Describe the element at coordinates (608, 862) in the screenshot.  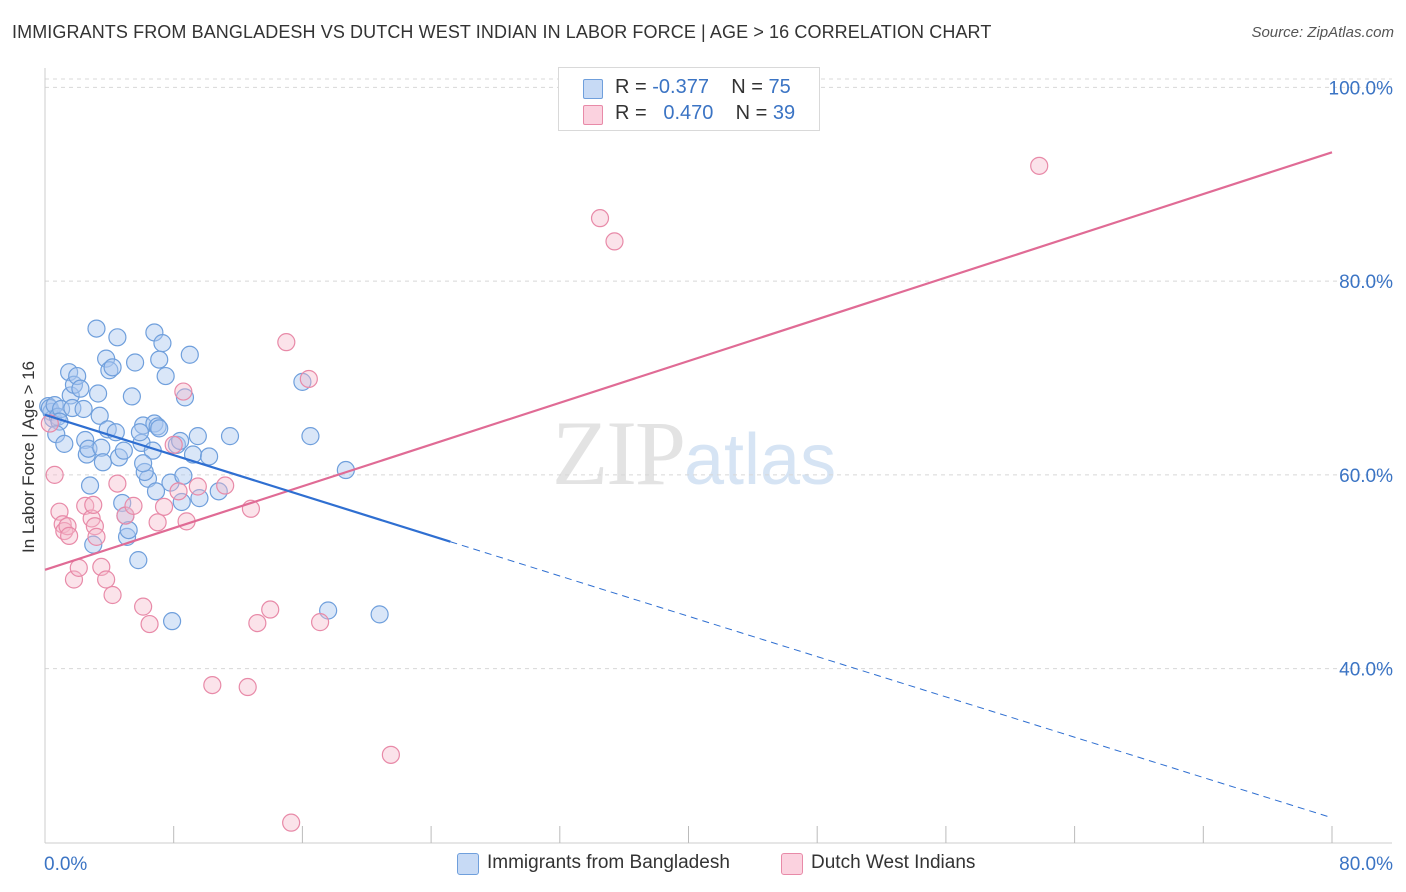
I see `legend-label-bangladesh: Immigrants from Bangladesh` at that location.